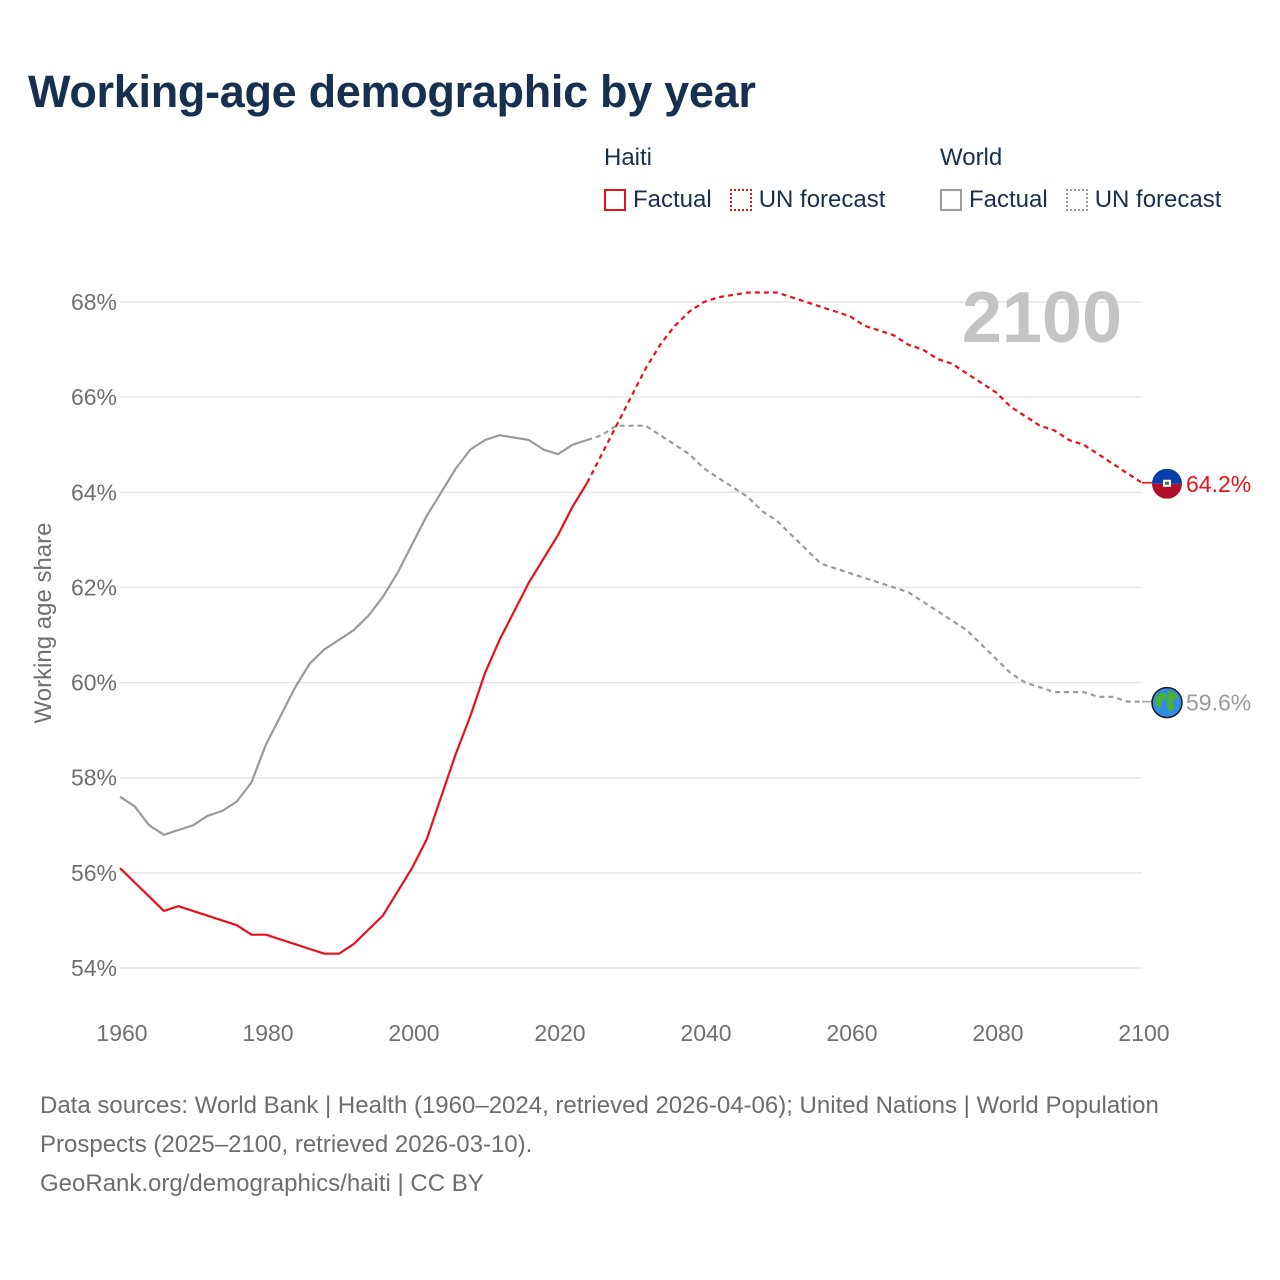 This screenshot has height=1280, width=1280. I want to click on series-end-markers: 59.6% 64.2%, so click(1196, 593).